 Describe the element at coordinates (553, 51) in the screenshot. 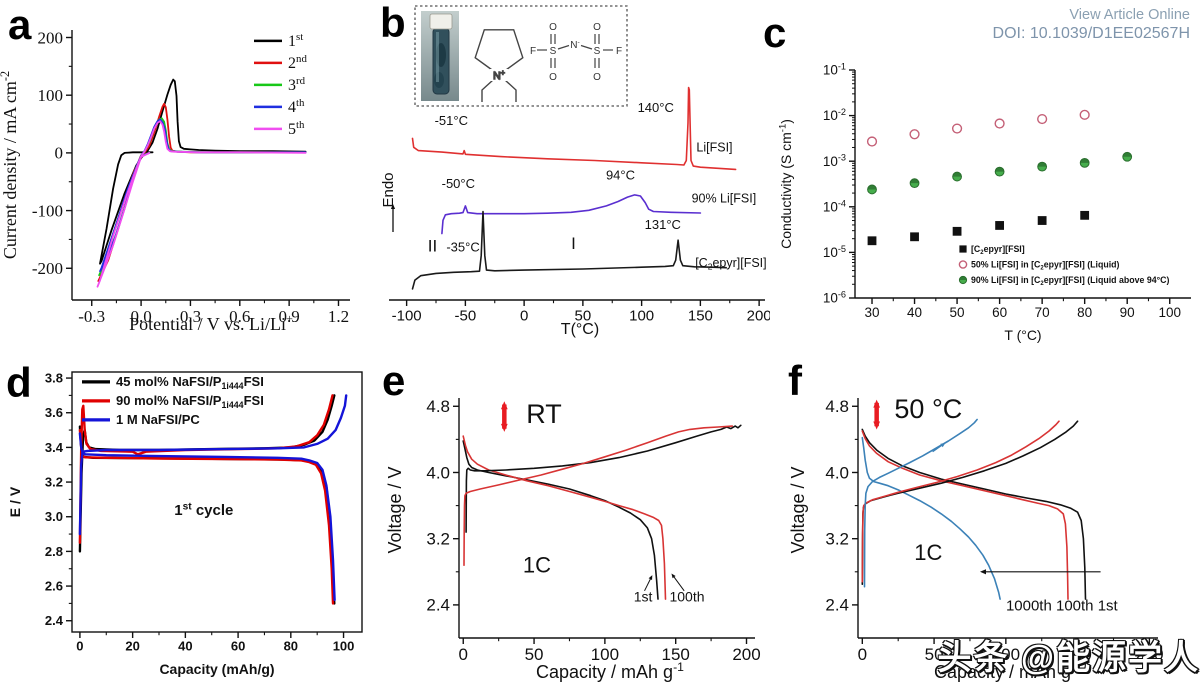

I see `svg-text: S` at that location.